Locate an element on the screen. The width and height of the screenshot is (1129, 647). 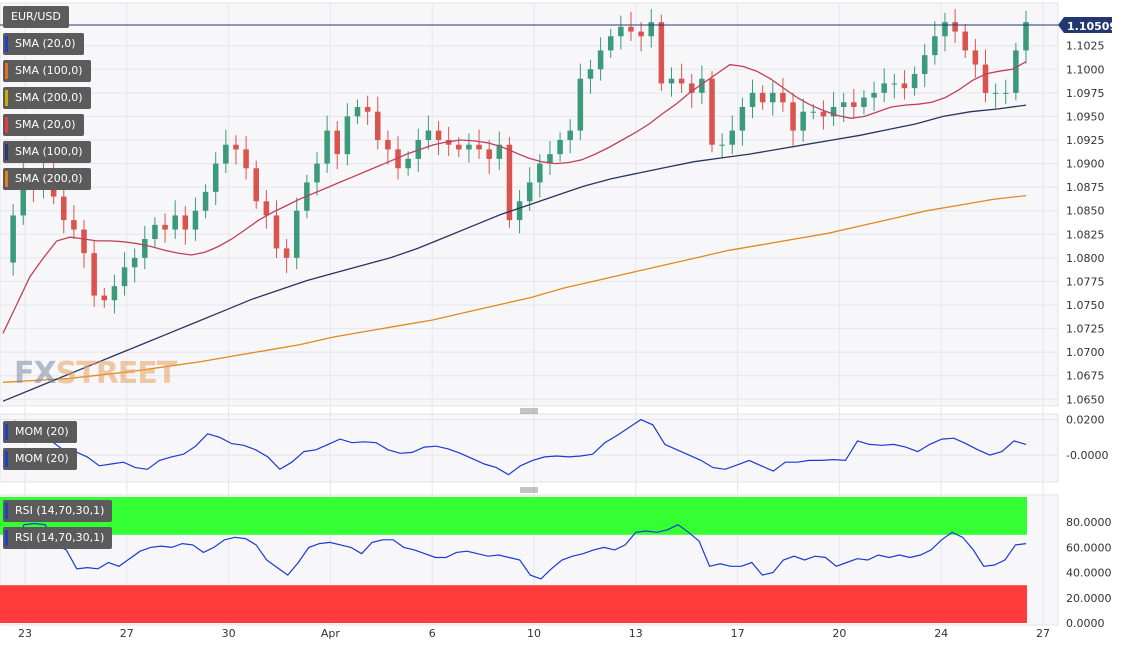
legend-sma100-b: SMA (100,0) is located at coordinates (47, 152).